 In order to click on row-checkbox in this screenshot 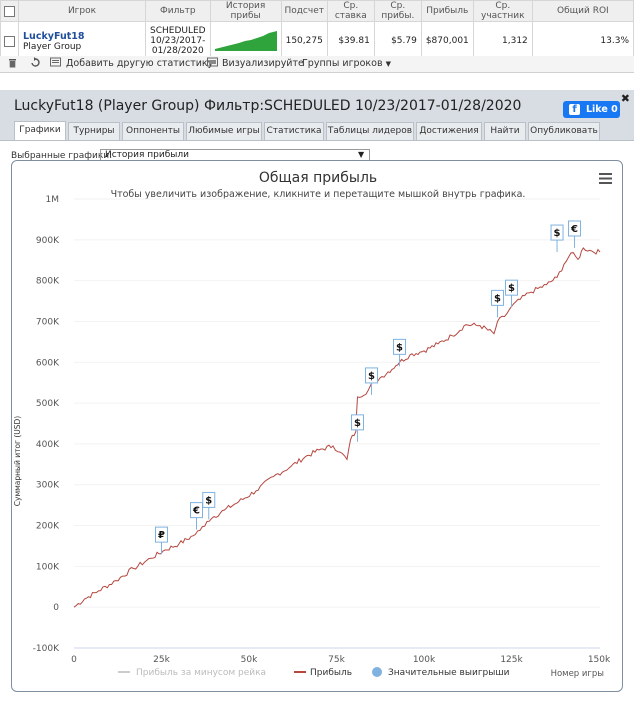, I will do `click(9, 41)`.